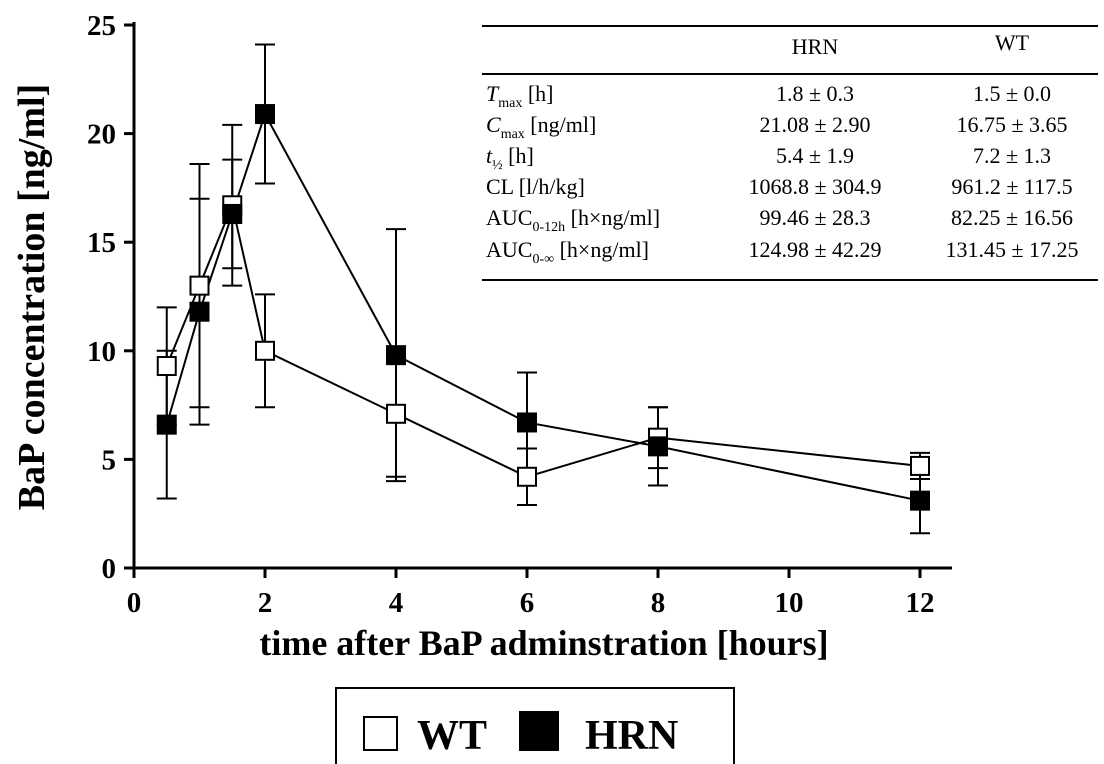  What do you see at coordinates (32, 297) in the screenshot?
I see `y-axis-title: BaP concentration [ng/ml]` at bounding box center [32, 297].